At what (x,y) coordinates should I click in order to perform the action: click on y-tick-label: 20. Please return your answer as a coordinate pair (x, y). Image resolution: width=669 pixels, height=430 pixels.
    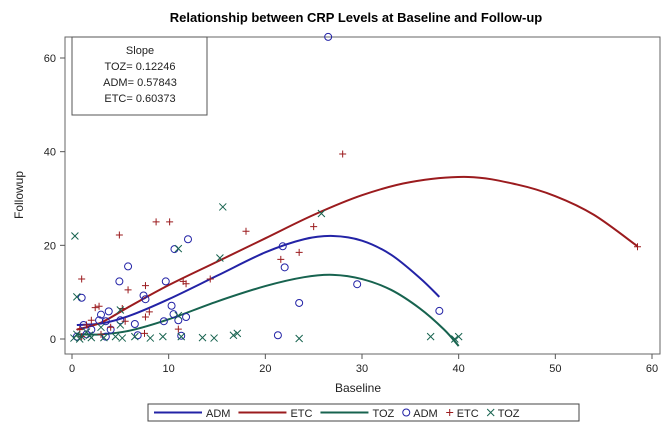
    Looking at the image, I should click on (50, 246).